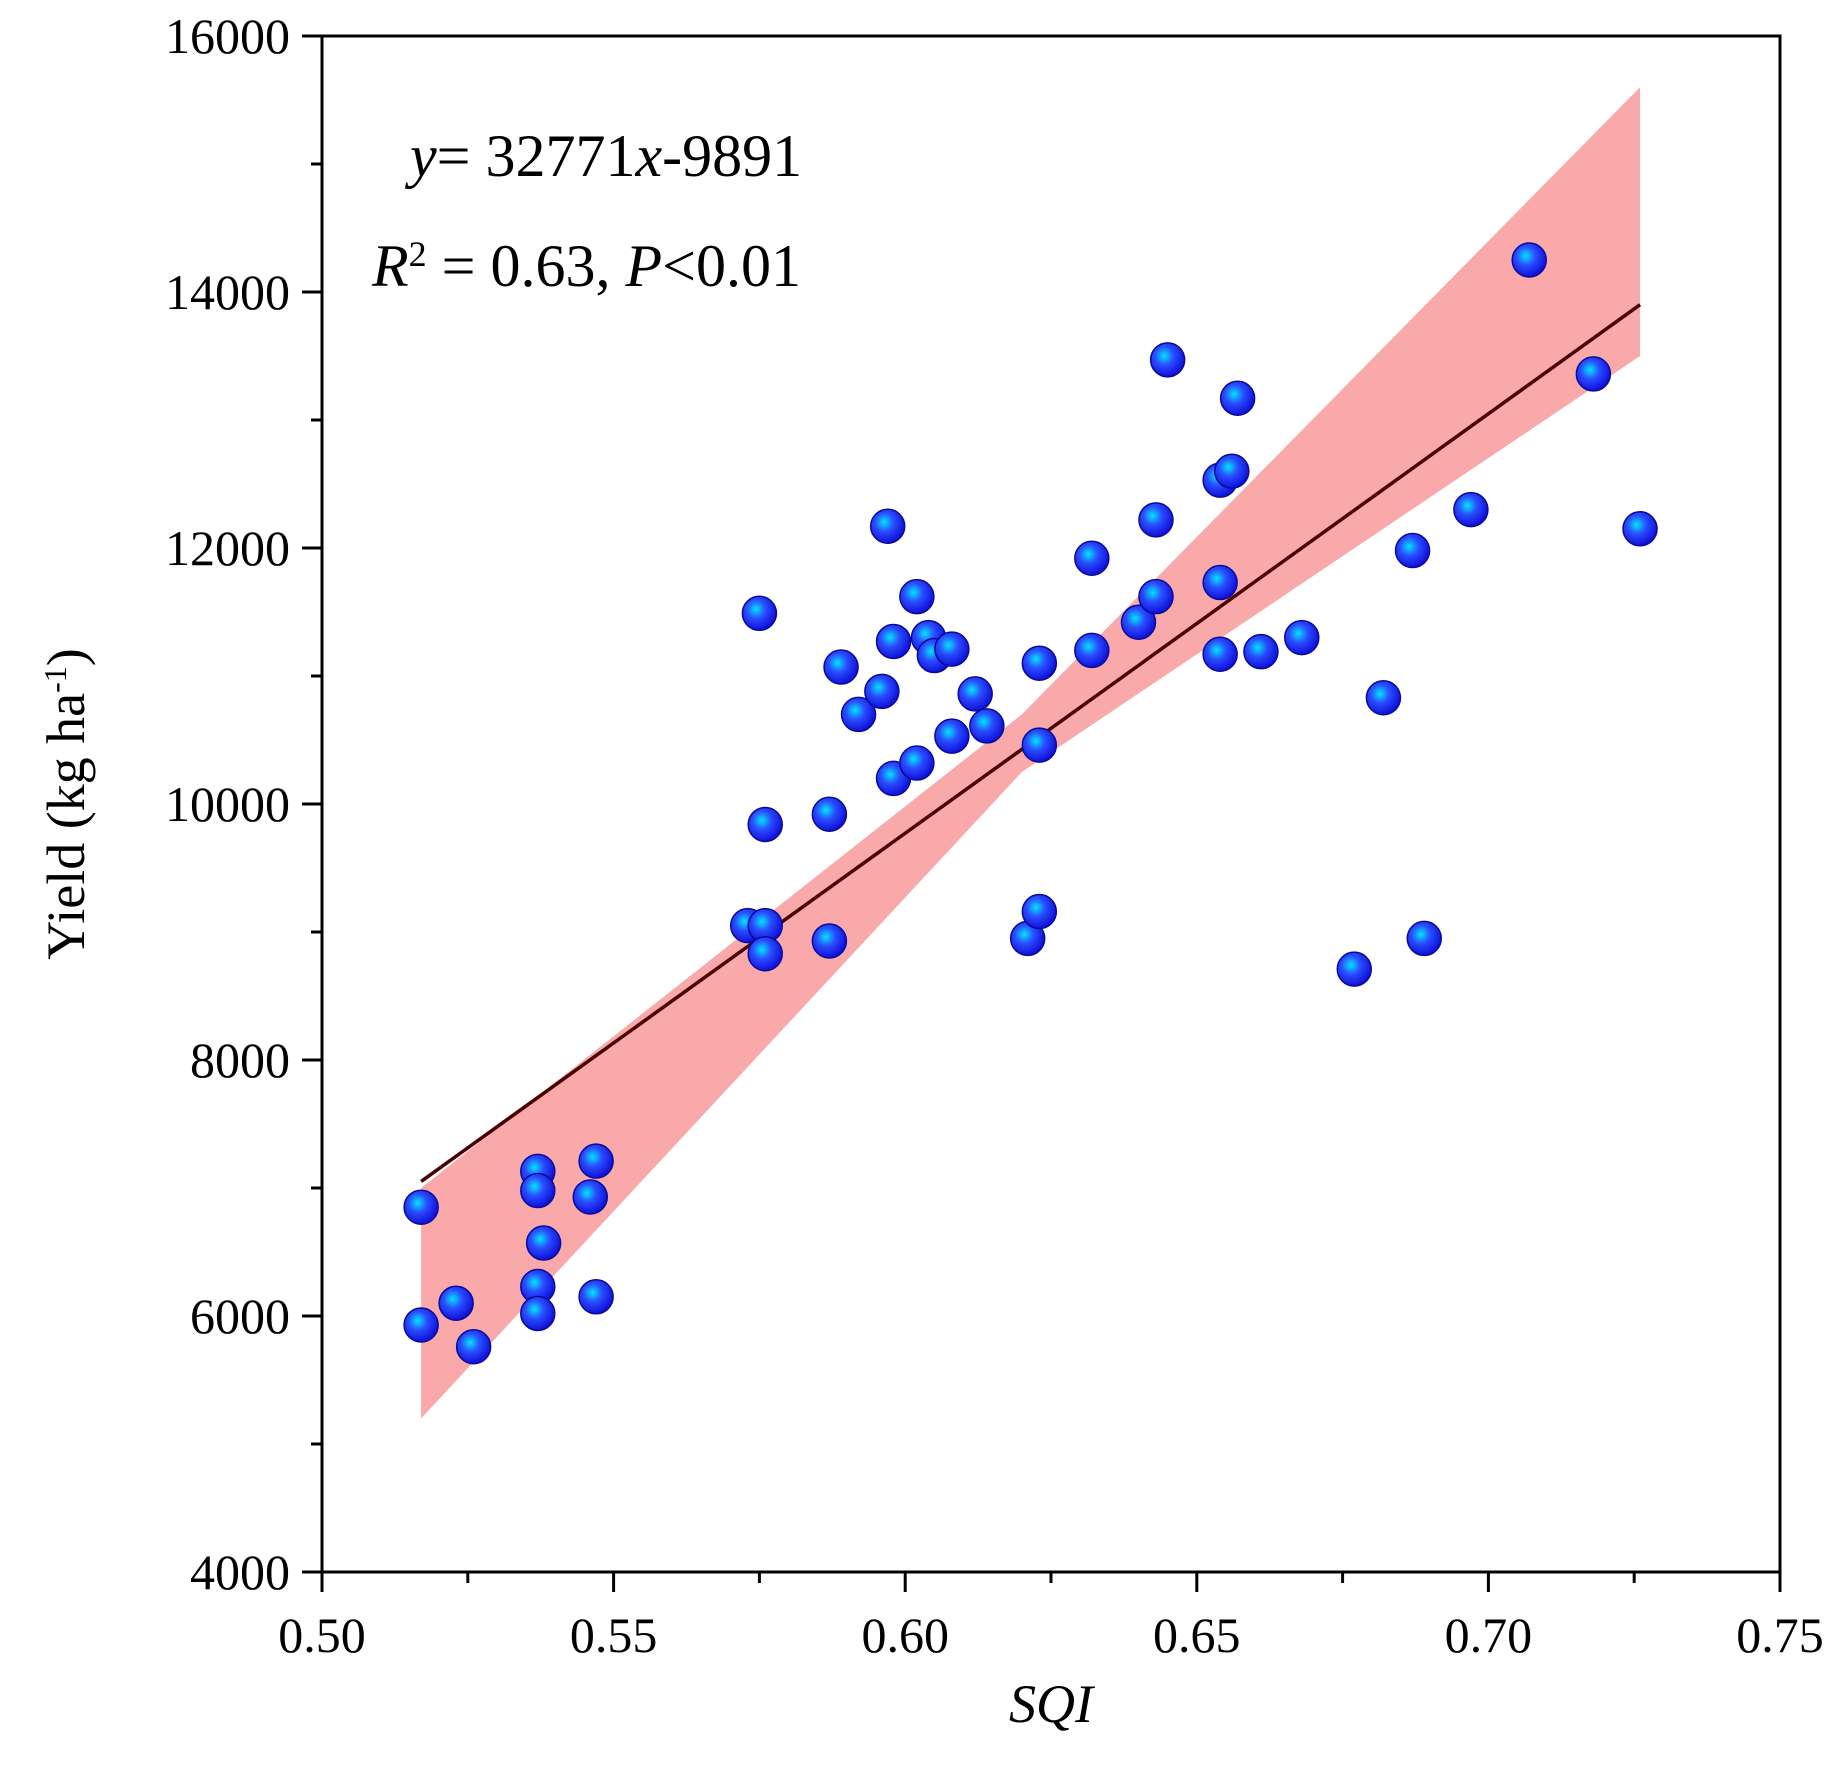 The height and width of the screenshot is (1790, 1842). I want to click on r-sup: 2, so click(418, 254).